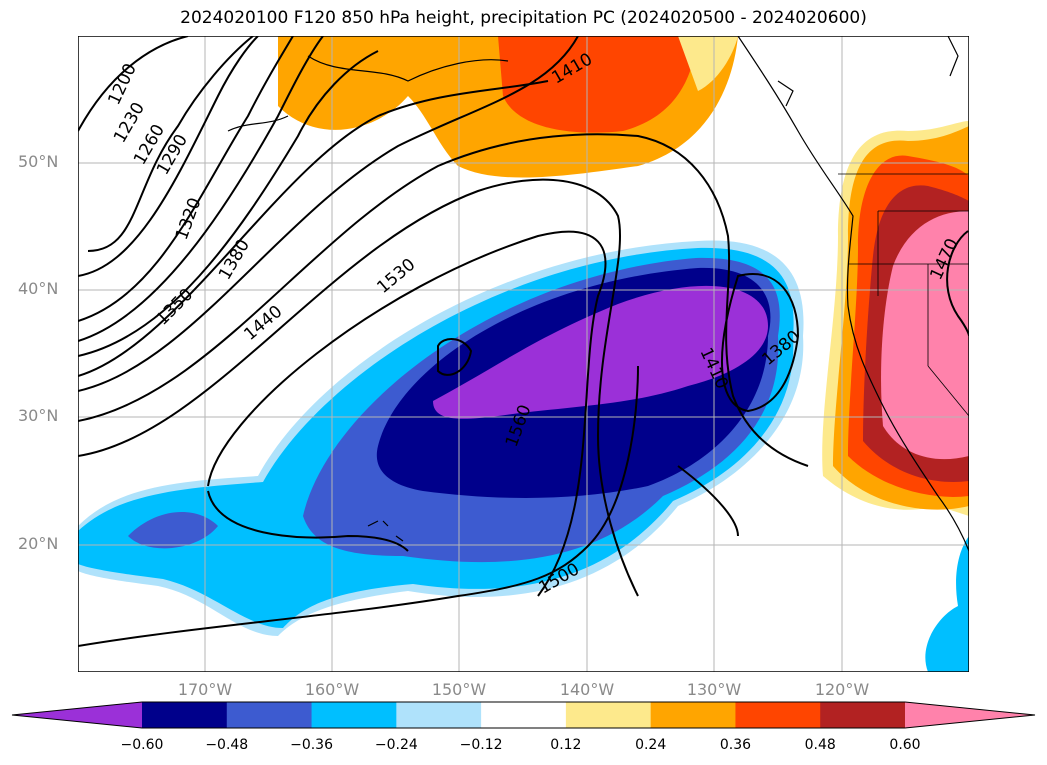 The height and width of the screenshot is (765, 1047). What do you see at coordinates (396, 745) in the screenshot?
I see `colorbar-tick-label: −0.24` at bounding box center [396, 745].